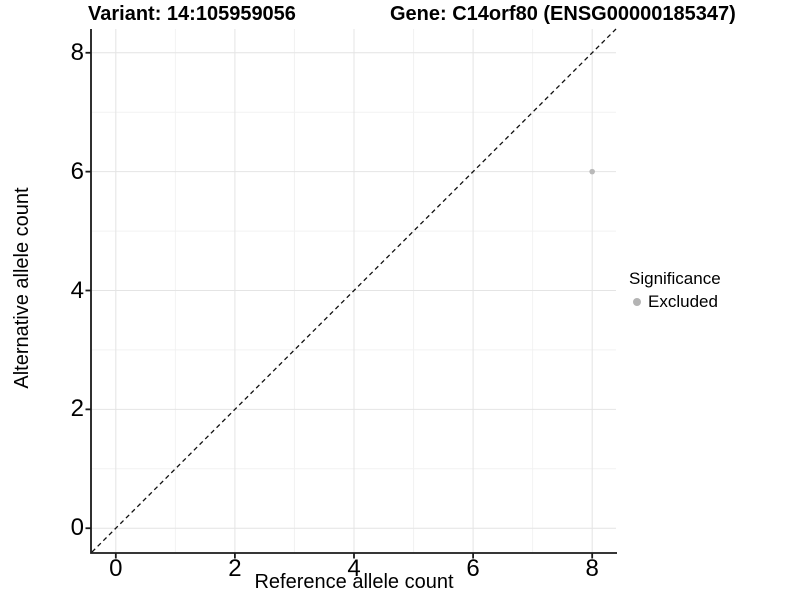 This screenshot has width=800, height=600. What do you see at coordinates (77, 52) in the screenshot?
I see `y-tick-label: 8` at bounding box center [77, 52].